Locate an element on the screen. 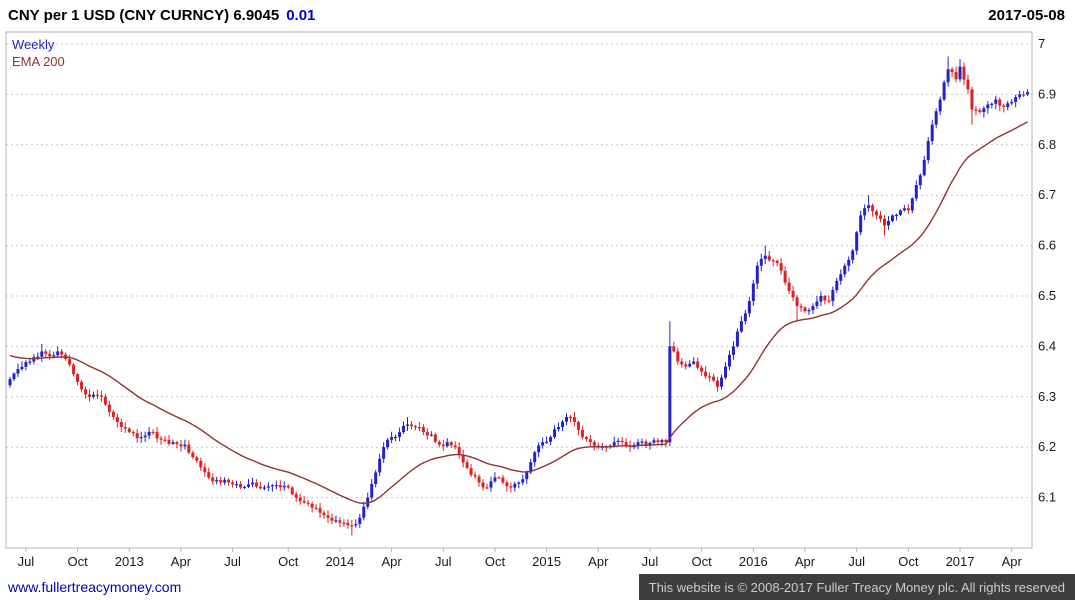 The height and width of the screenshot is (600, 1075). svg-text: 2017 is located at coordinates (960, 561).